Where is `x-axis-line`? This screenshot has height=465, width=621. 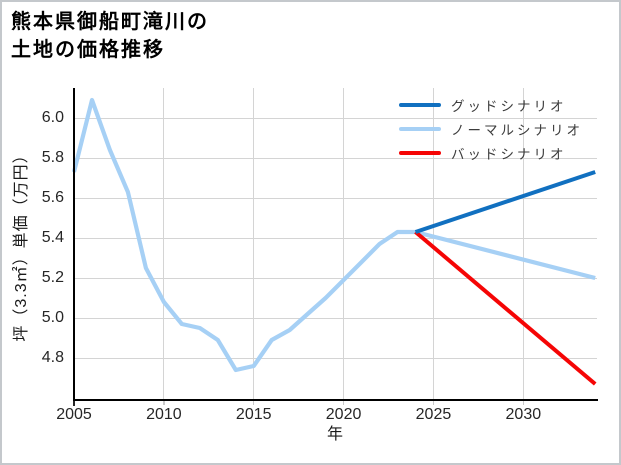 x-axis-line is located at coordinates (335, 399).